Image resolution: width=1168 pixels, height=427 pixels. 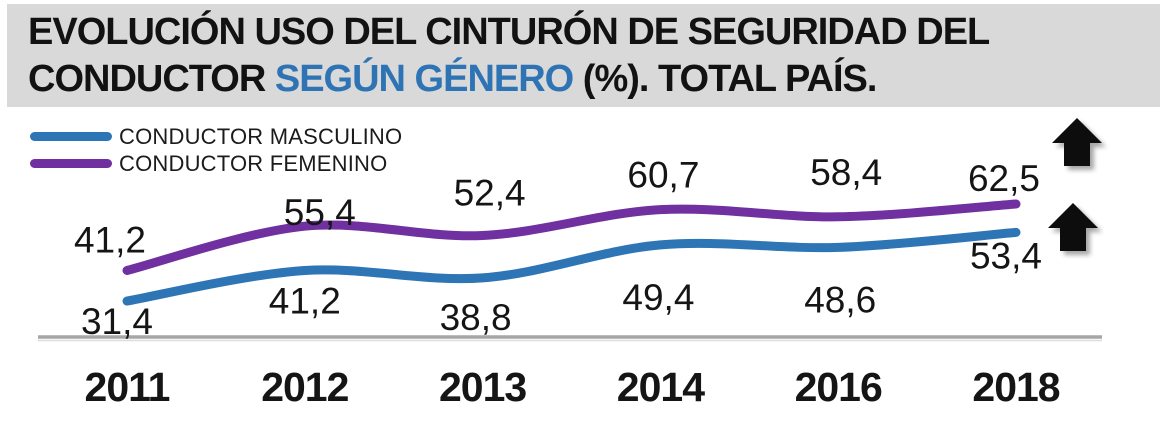 I want to click on legend-label-masculino: CONDUCTOR MASCULINO, so click(x=261, y=136).